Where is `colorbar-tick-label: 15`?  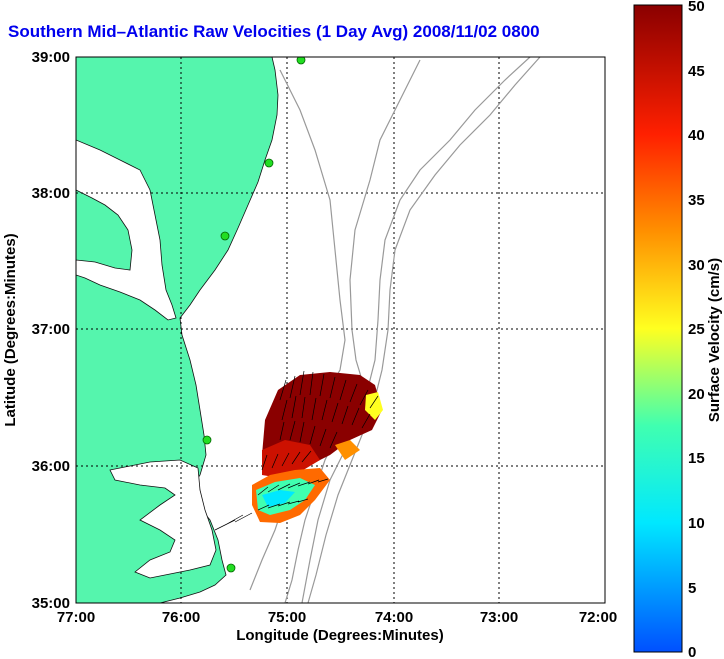
colorbar-tick-label: 15 is located at coordinates (696, 458).